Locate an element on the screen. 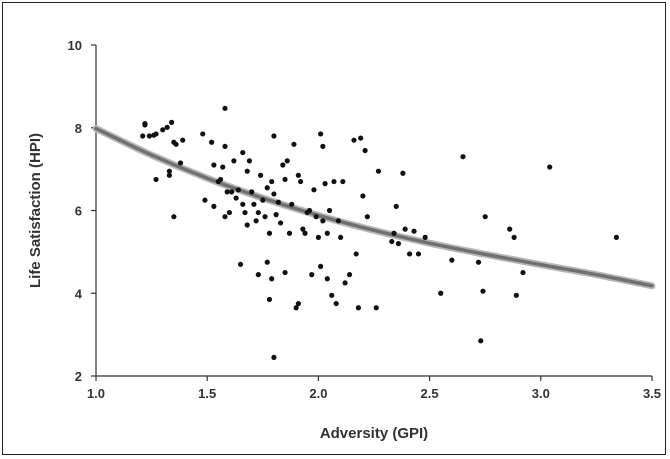  y-tick-label: 2 is located at coordinates (78, 376).